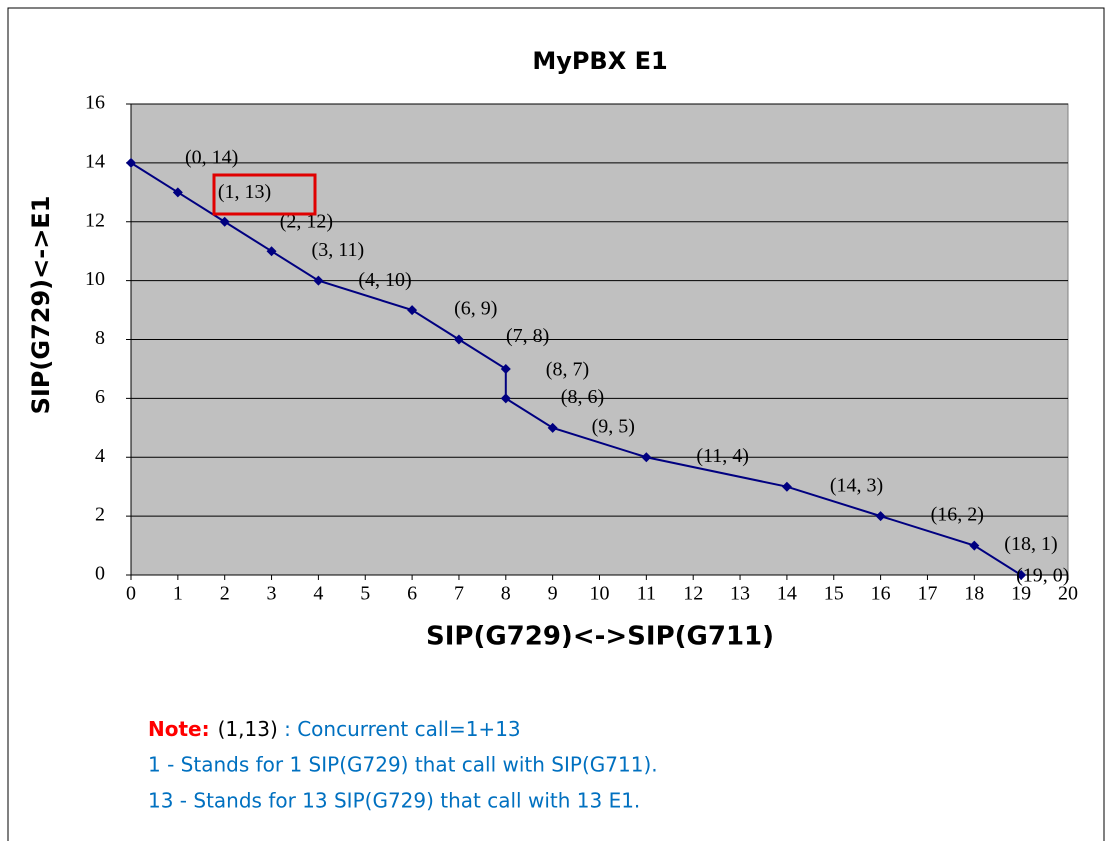 This screenshot has width=1116, height=841. What do you see at coordinates (740, 594) in the screenshot?
I see `x-tick-label: 13` at bounding box center [740, 594].